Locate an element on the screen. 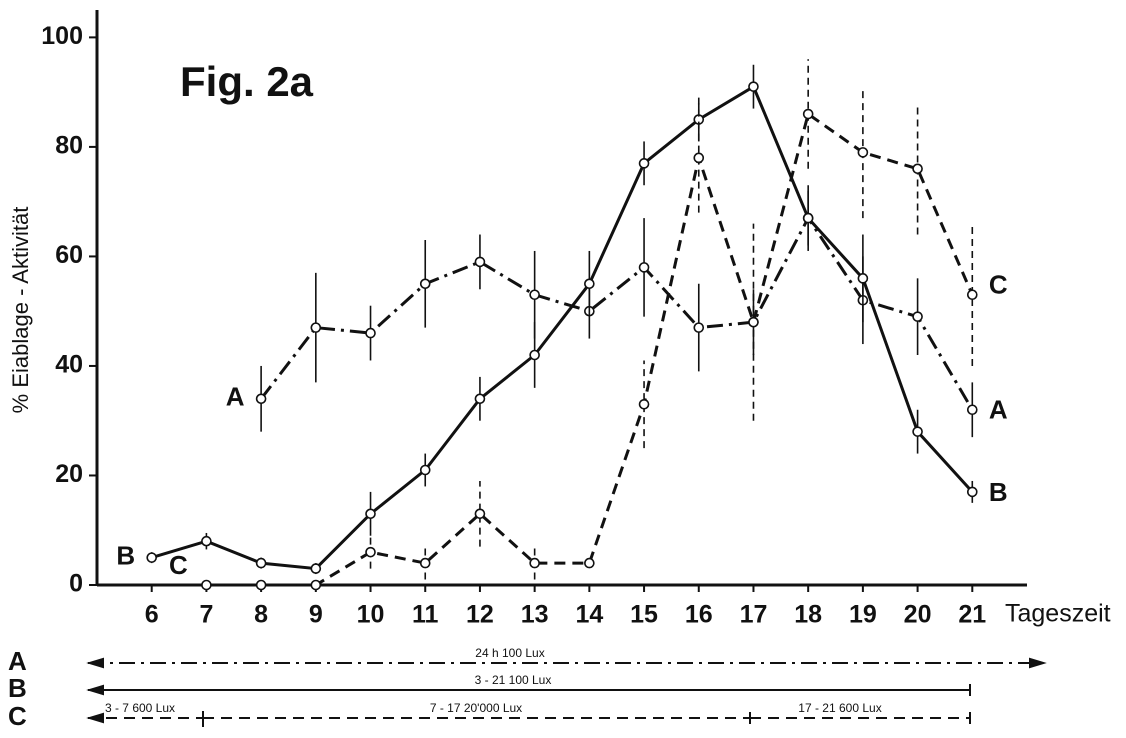 The image size is (1126, 738). x-tick-label: 20 is located at coordinates (918, 615).